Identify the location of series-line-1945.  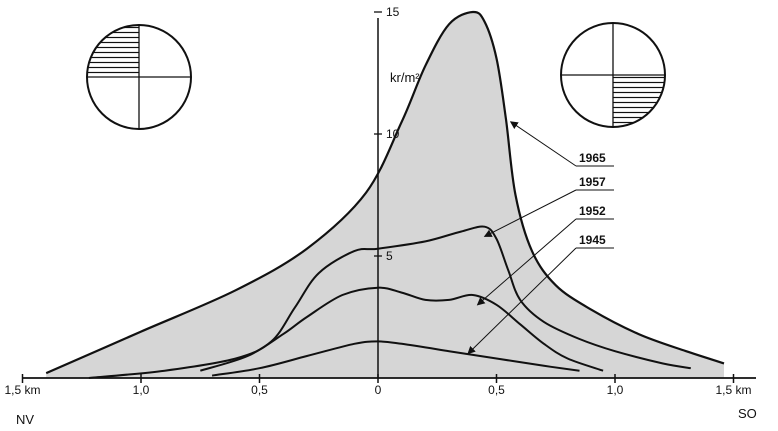
(395, 358).